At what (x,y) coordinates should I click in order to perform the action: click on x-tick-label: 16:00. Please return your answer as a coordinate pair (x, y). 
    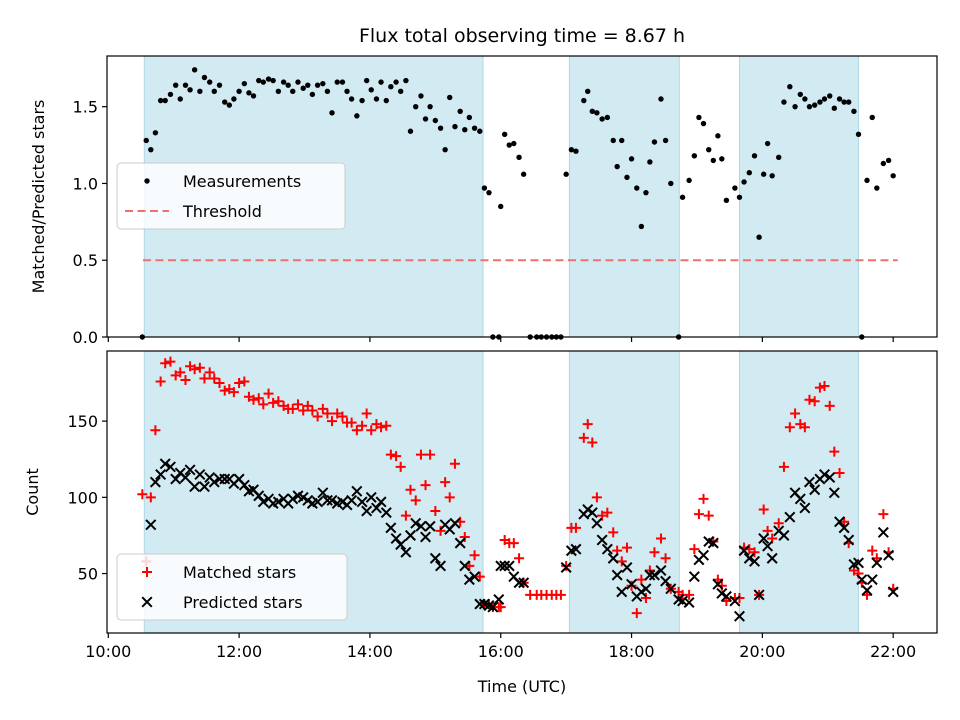
    Looking at the image, I should click on (501, 651).